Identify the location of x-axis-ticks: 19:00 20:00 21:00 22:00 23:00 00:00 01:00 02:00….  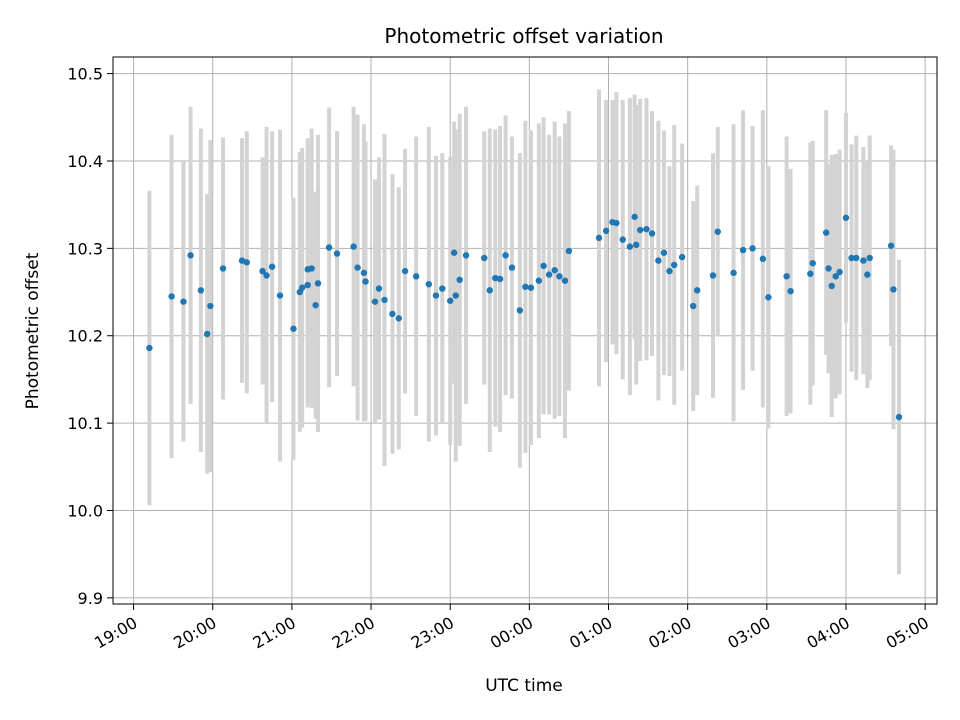
(511, 628).